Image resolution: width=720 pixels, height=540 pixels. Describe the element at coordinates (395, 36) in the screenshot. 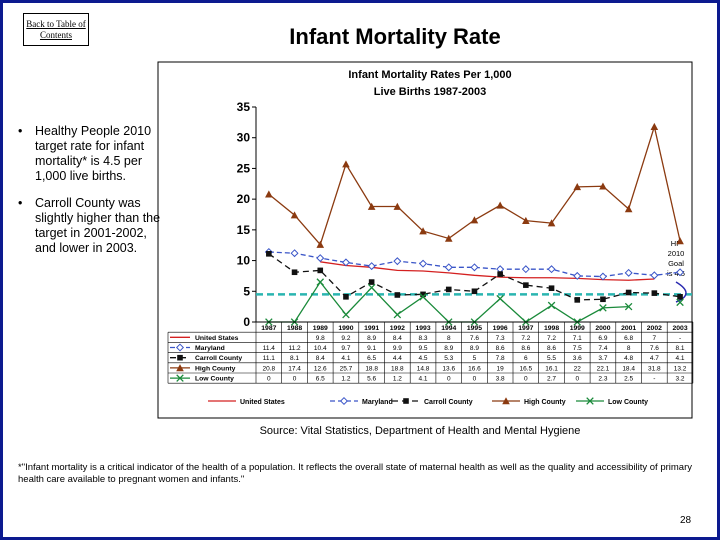

I see `page-title: Infant Mortality Rate` at that location.